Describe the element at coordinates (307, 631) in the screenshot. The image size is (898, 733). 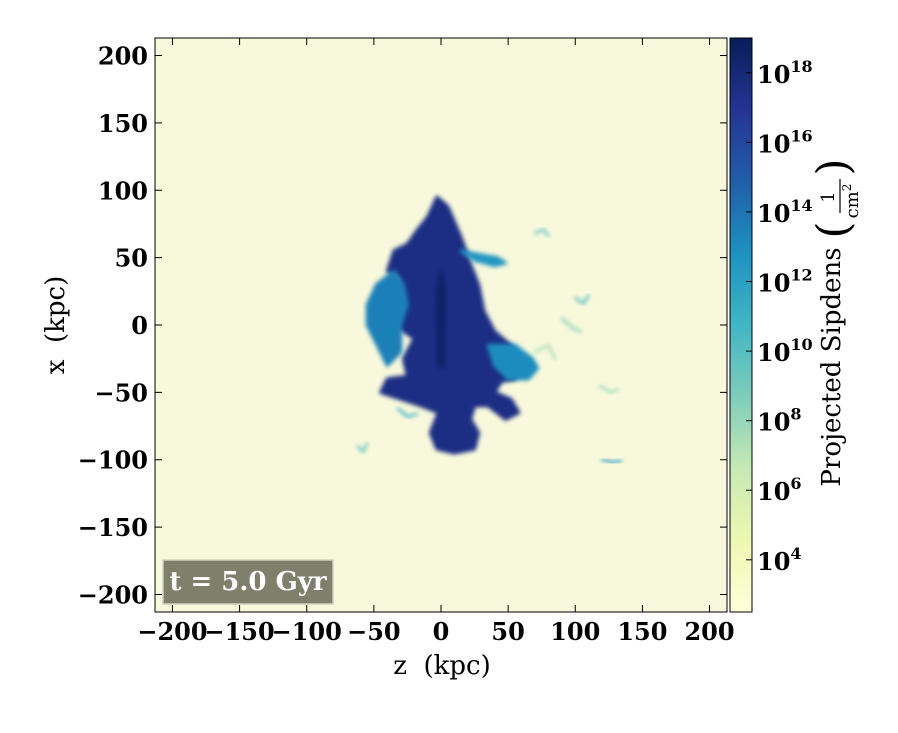
I see `x-tick-label: −100` at that location.